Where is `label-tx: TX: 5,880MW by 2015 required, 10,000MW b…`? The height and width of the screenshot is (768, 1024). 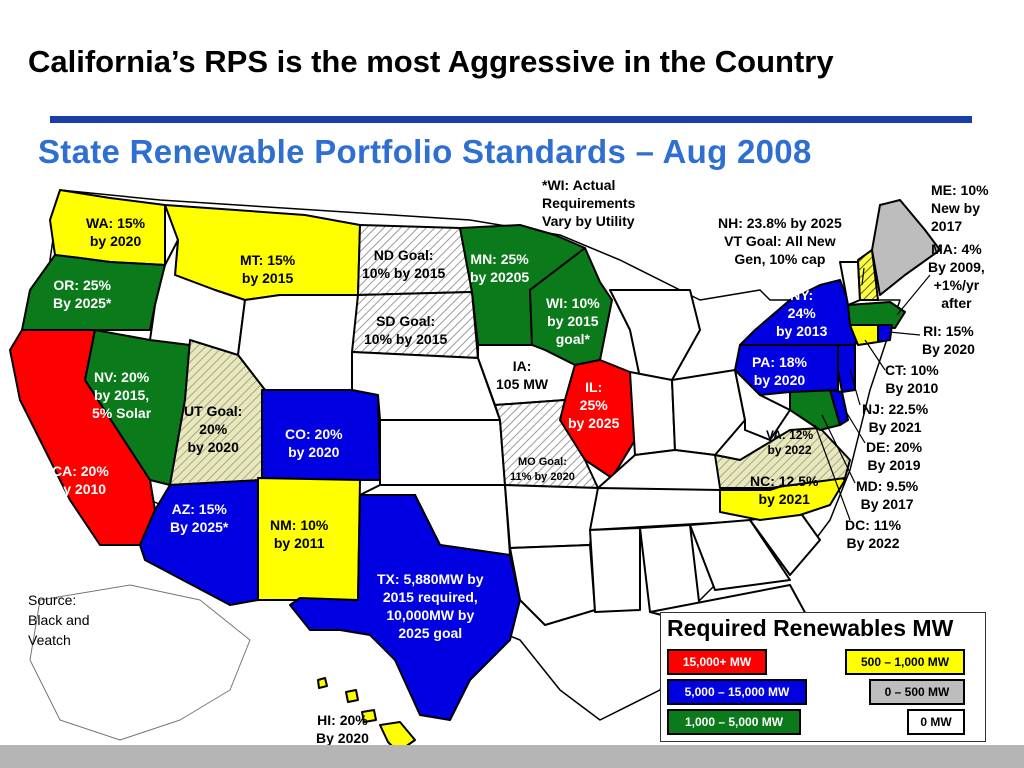 label-tx: TX: 5,880MW by 2015 required, 10,000MW b… is located at coordinates (430, 606).